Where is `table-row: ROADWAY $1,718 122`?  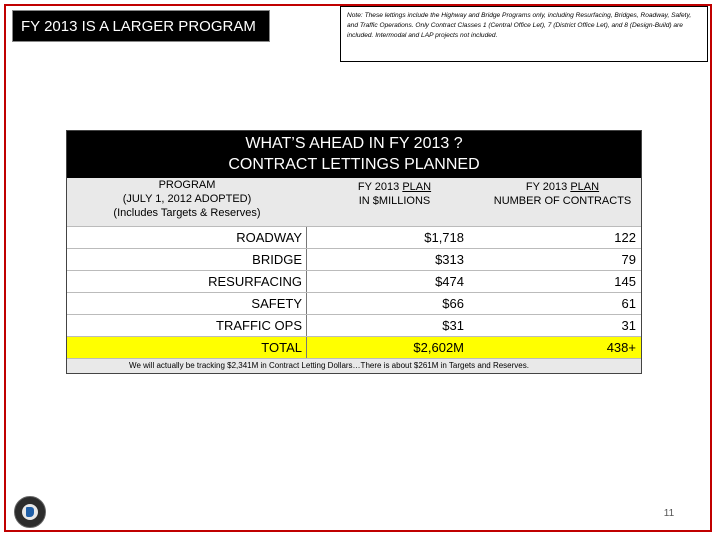 table-row: ROADWAY $1,718 122 is located at coordinates (354, 237).